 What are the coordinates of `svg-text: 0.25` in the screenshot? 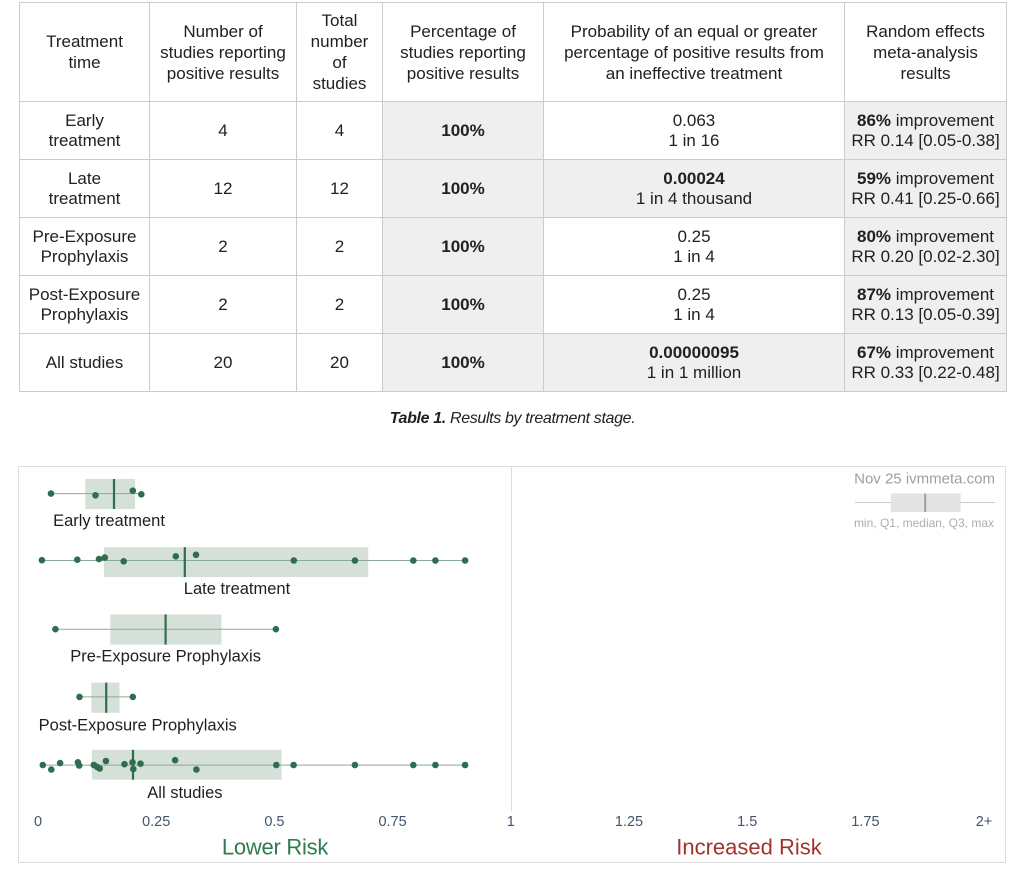 It's located at (156, 822).